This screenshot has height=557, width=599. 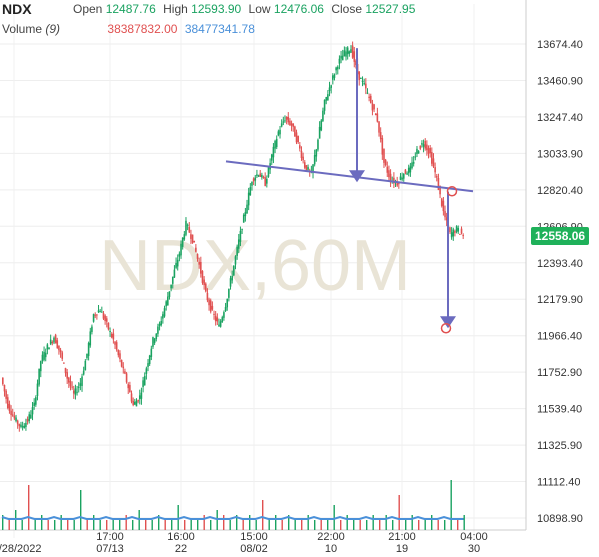 What do you see at coordinates (446, 328) in the screenshot?
I see `target-circle` at bounding box center [446, 328].